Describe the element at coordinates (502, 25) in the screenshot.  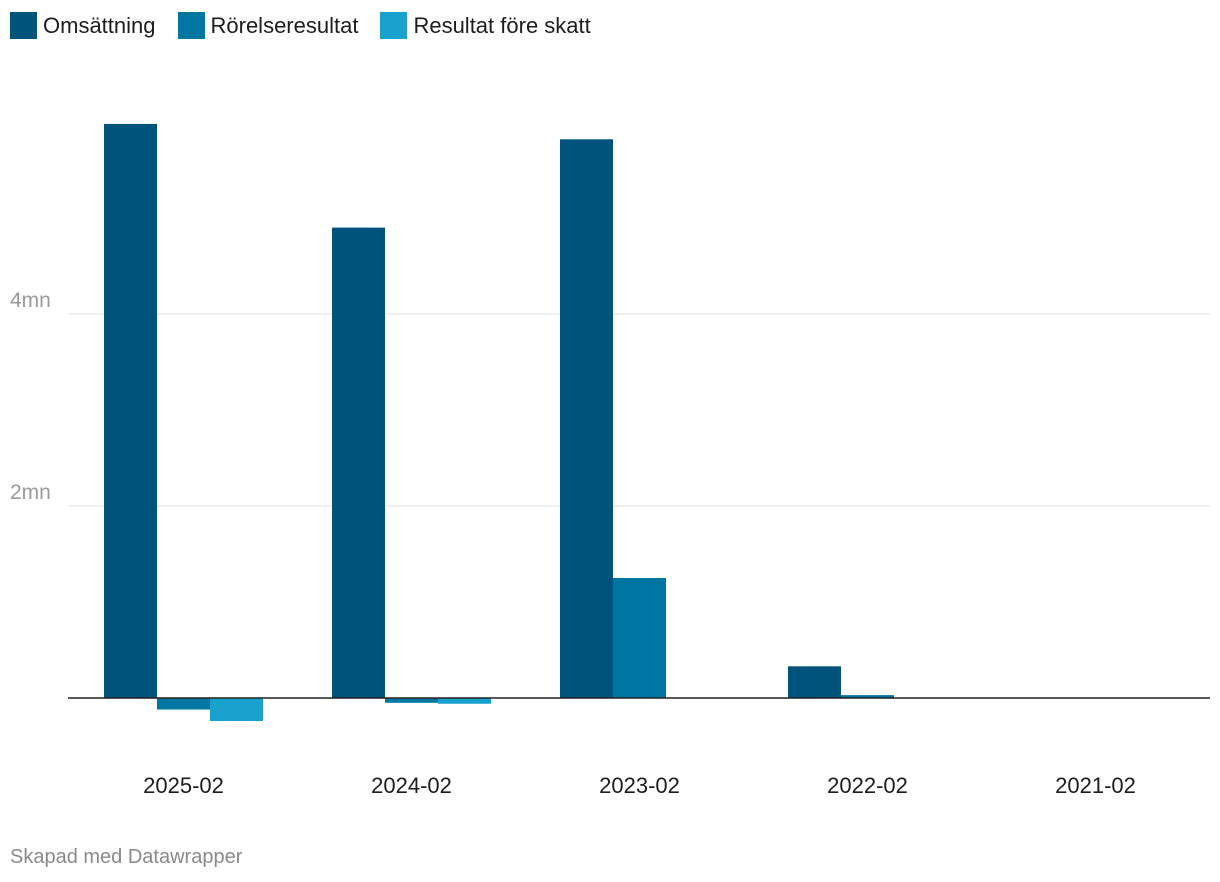
I see `legend-label: Resultat före skatt` at that location.